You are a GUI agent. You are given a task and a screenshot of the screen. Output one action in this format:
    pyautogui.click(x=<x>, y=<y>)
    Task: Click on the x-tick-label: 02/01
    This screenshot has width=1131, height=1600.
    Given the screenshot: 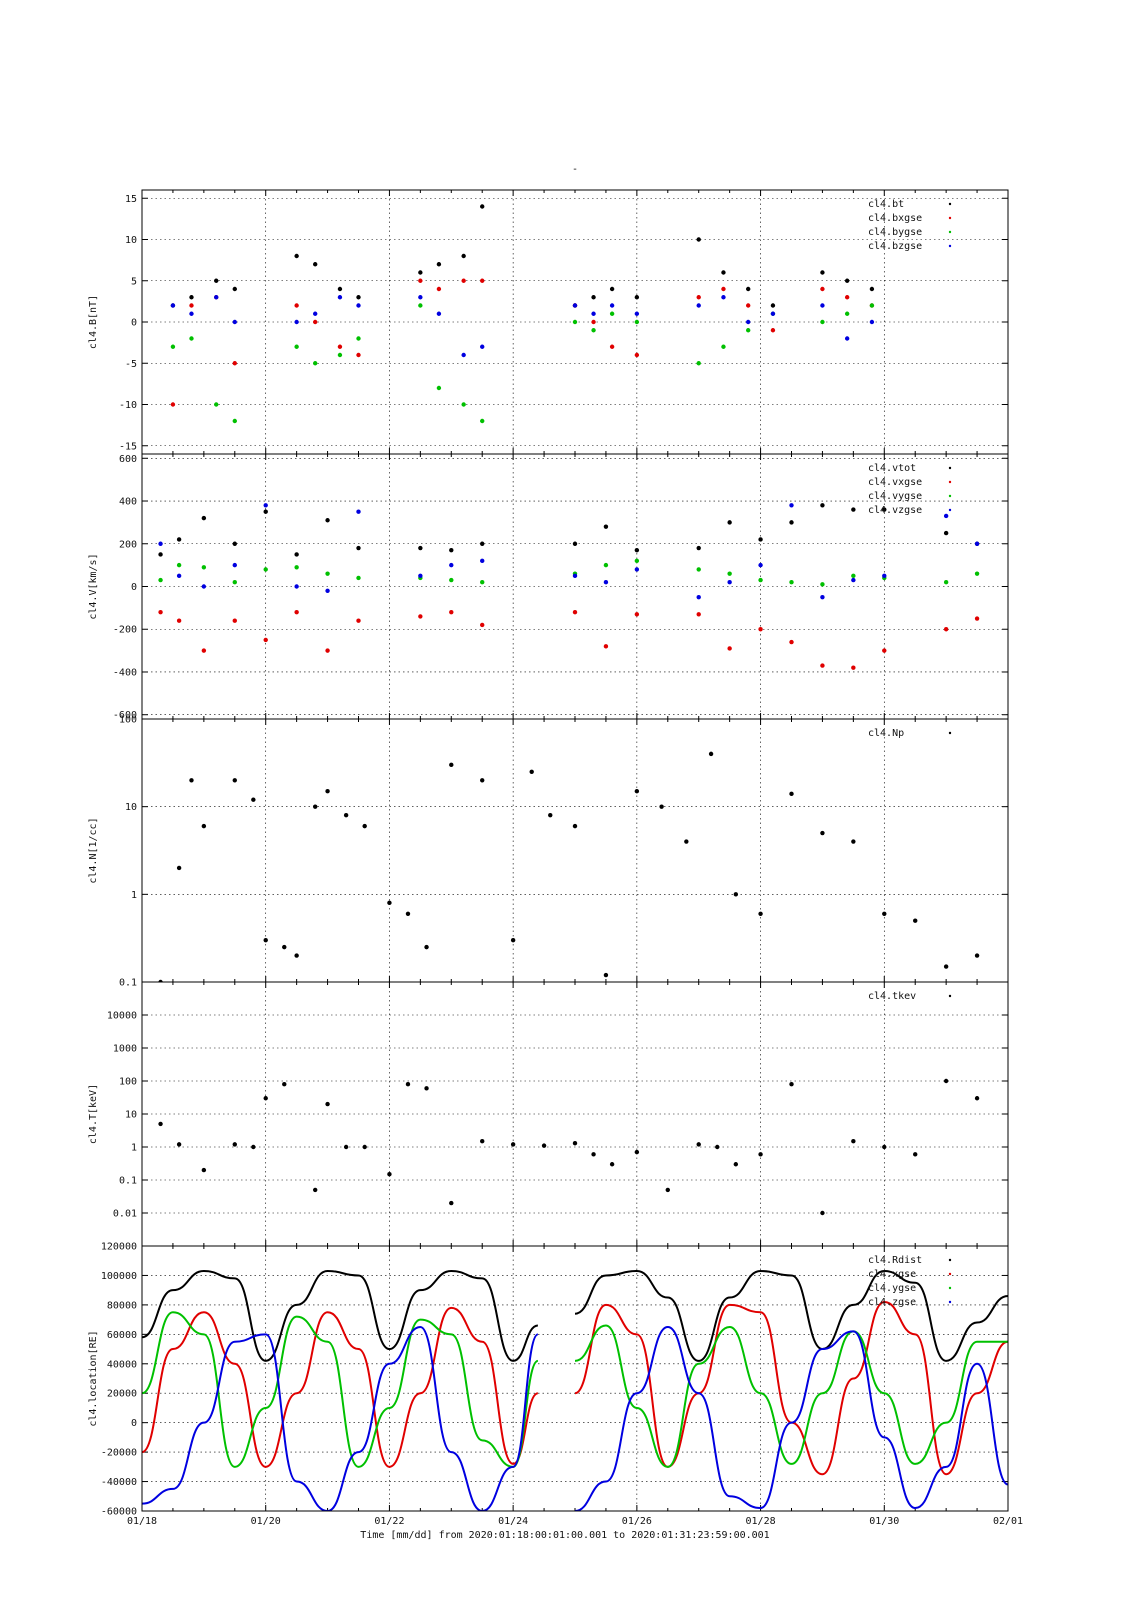 What is the action you would take?
    pyautogui.click(x=1008, y=1521)
    